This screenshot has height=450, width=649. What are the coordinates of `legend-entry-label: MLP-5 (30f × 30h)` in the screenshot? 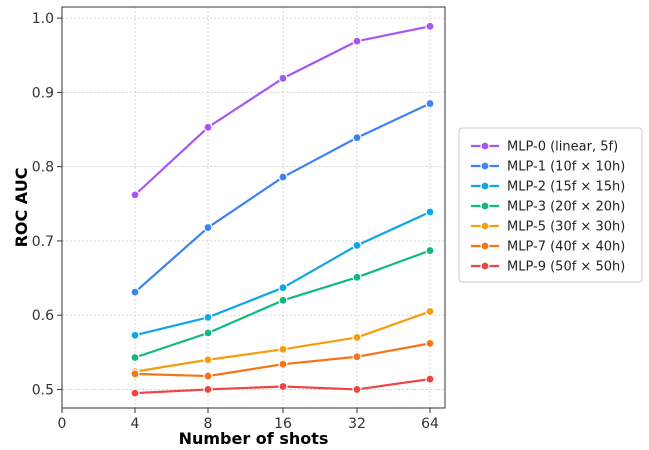 It's located at (566, 227).